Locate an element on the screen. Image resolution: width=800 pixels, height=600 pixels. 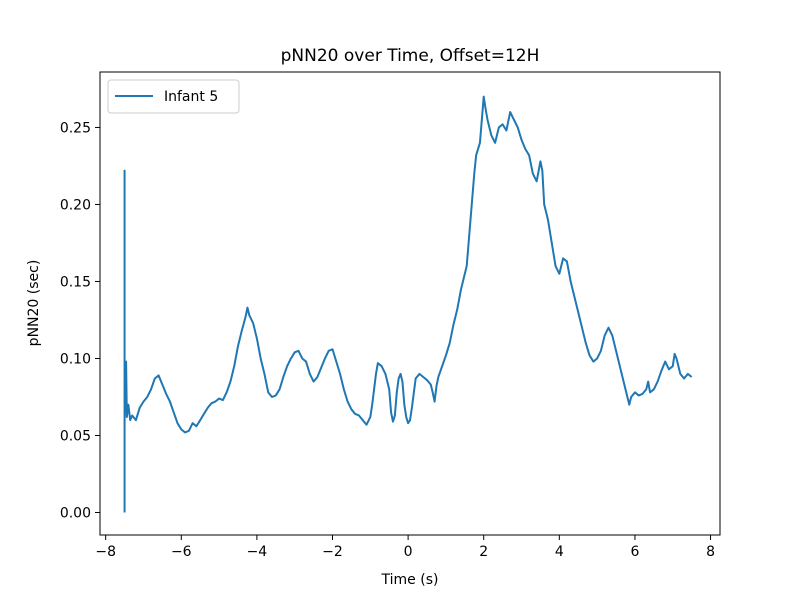
y-tick-label: 0.20 is located at coordinates (75, 205).